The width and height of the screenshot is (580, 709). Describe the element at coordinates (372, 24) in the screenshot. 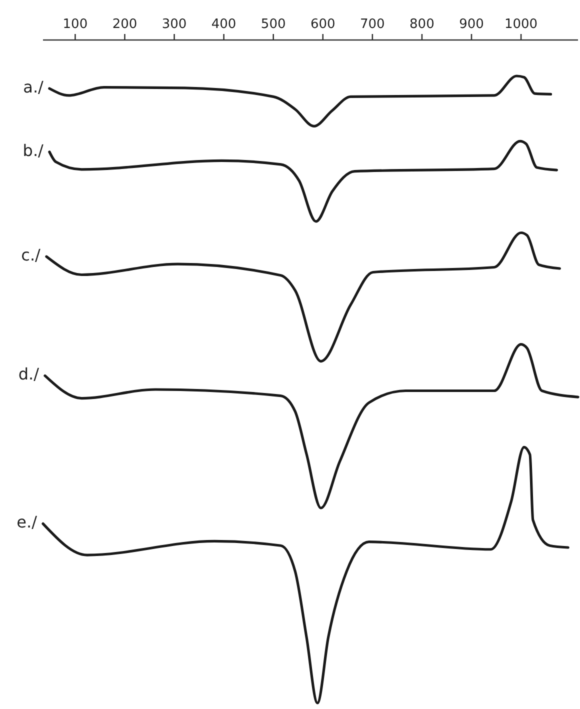

I see `x-tick-label: 700` at that location.